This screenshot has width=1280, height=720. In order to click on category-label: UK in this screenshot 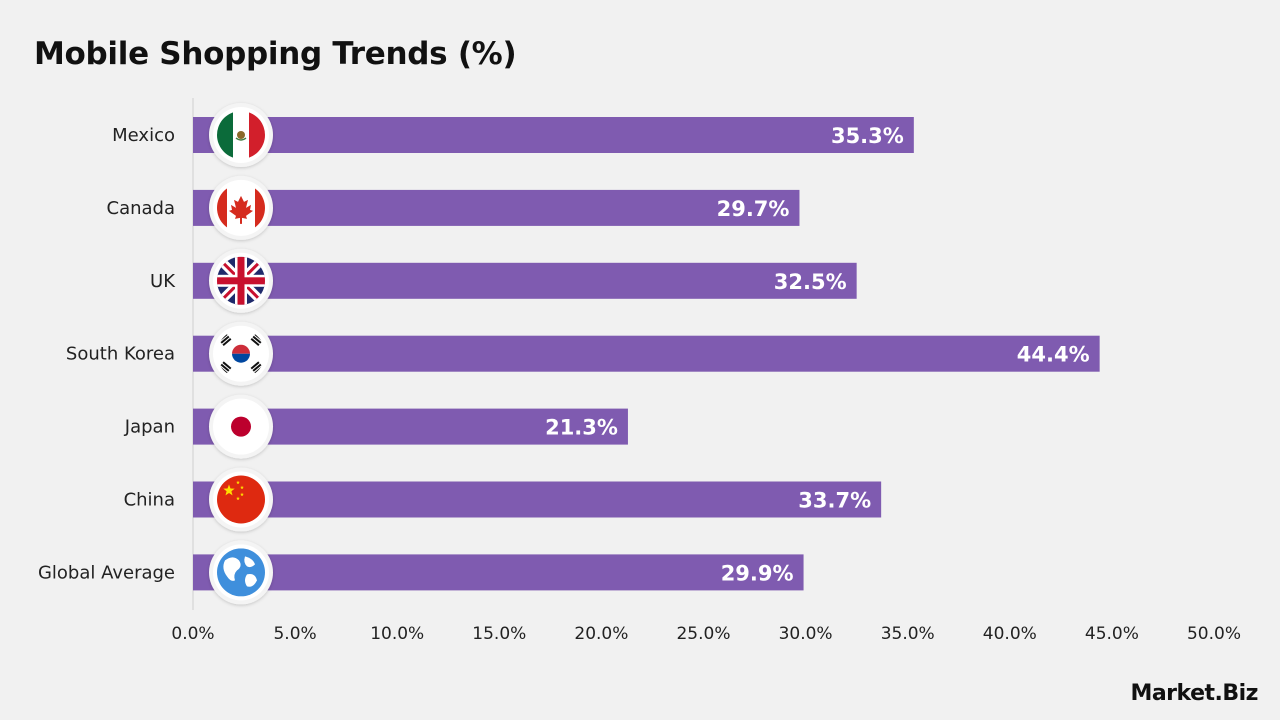, I will do `click(163, 281)`.